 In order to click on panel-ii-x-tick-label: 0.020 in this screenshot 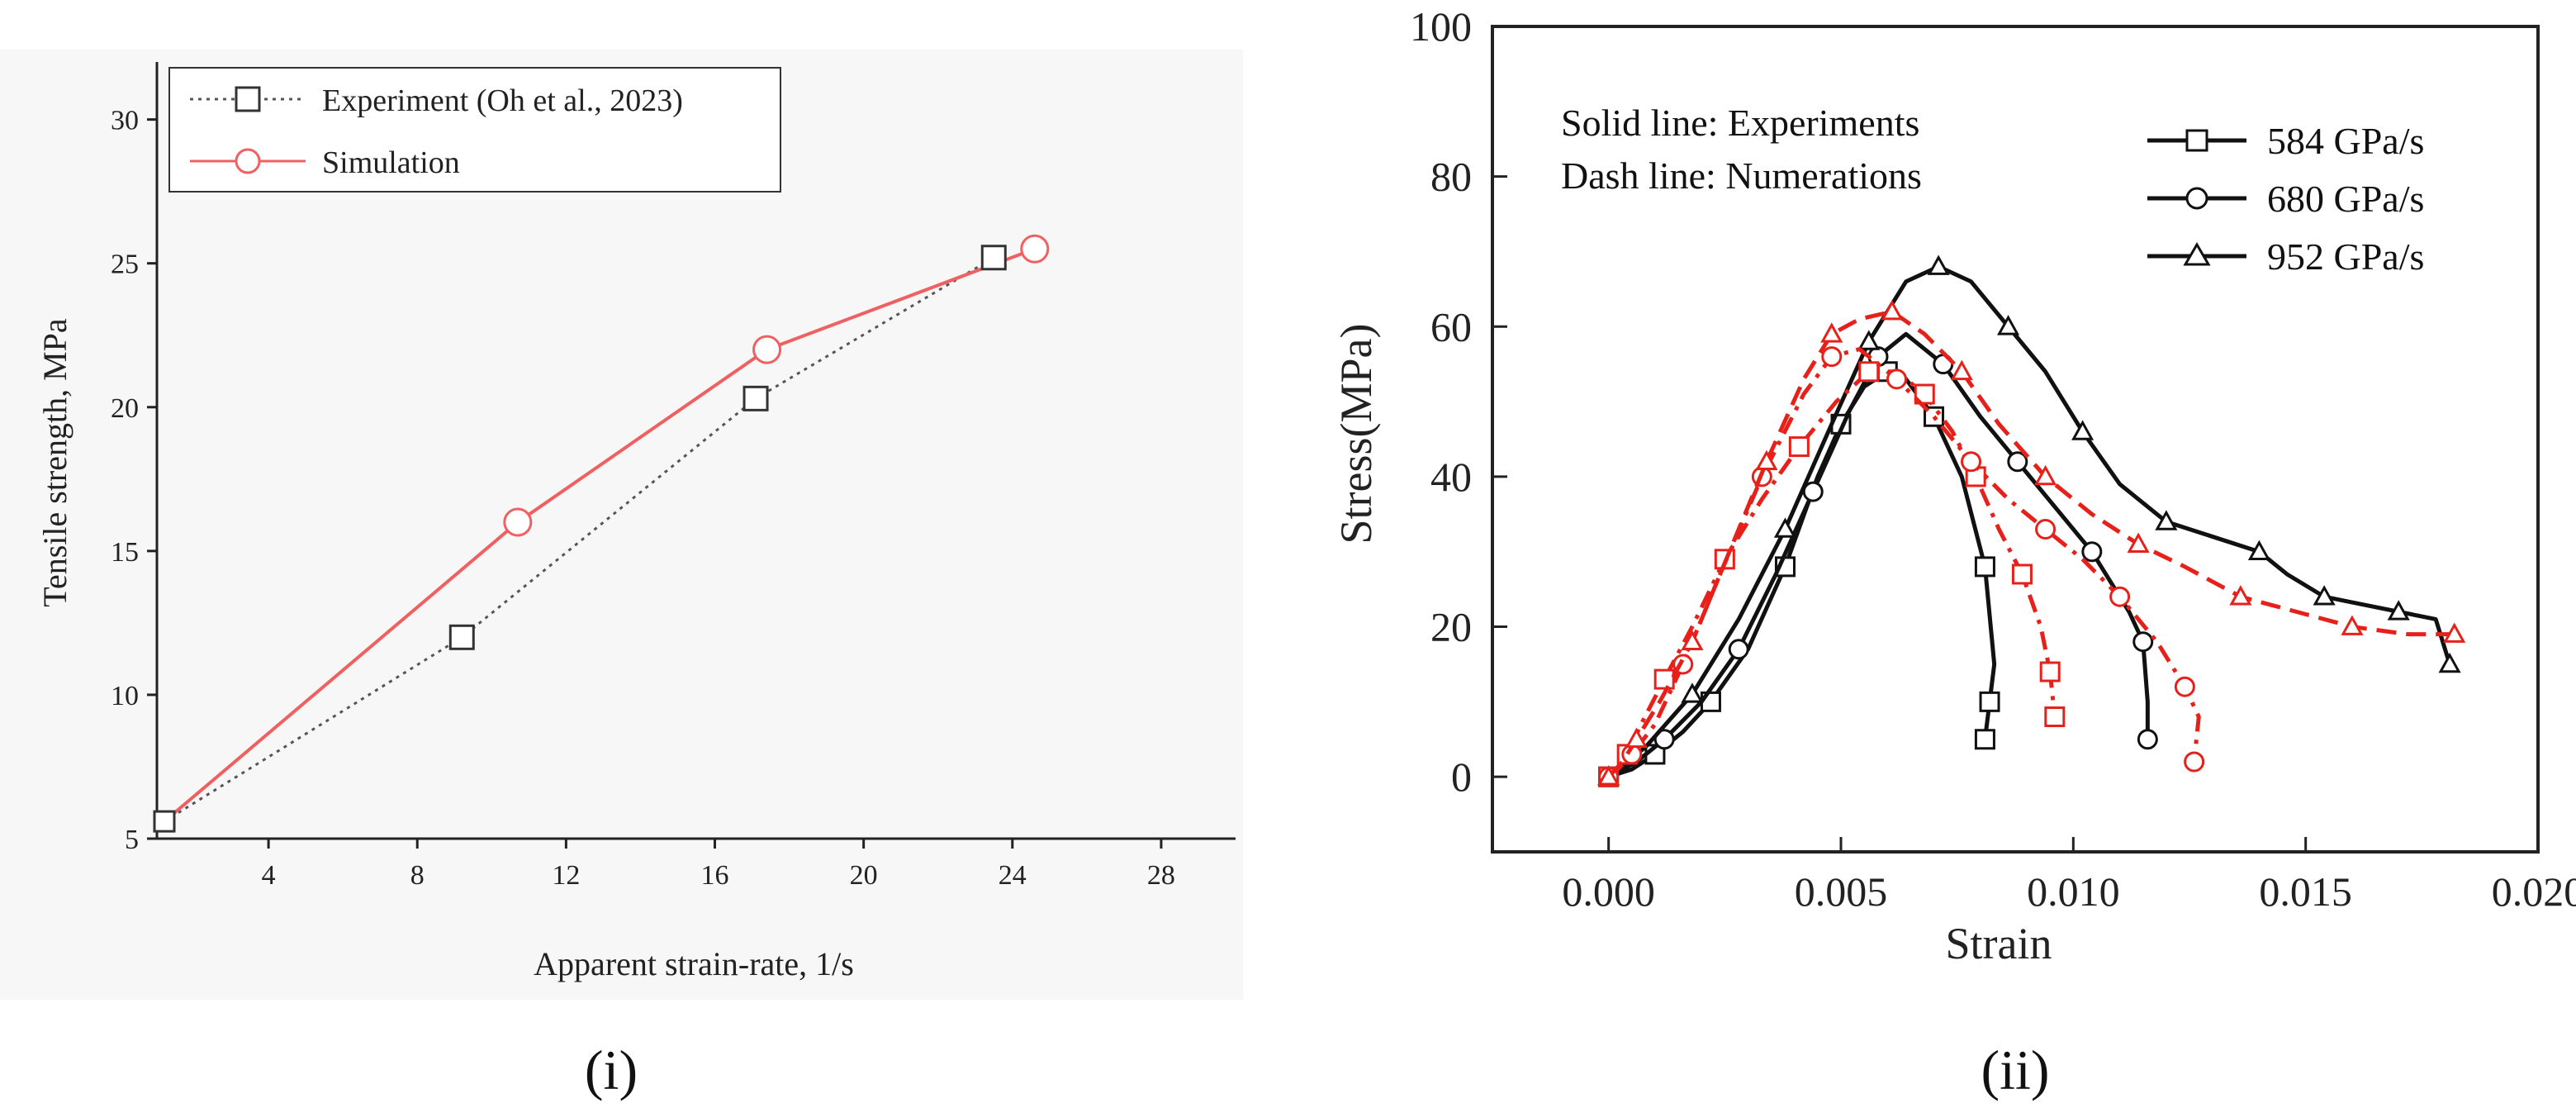, I will do `click(2534, 891)`.